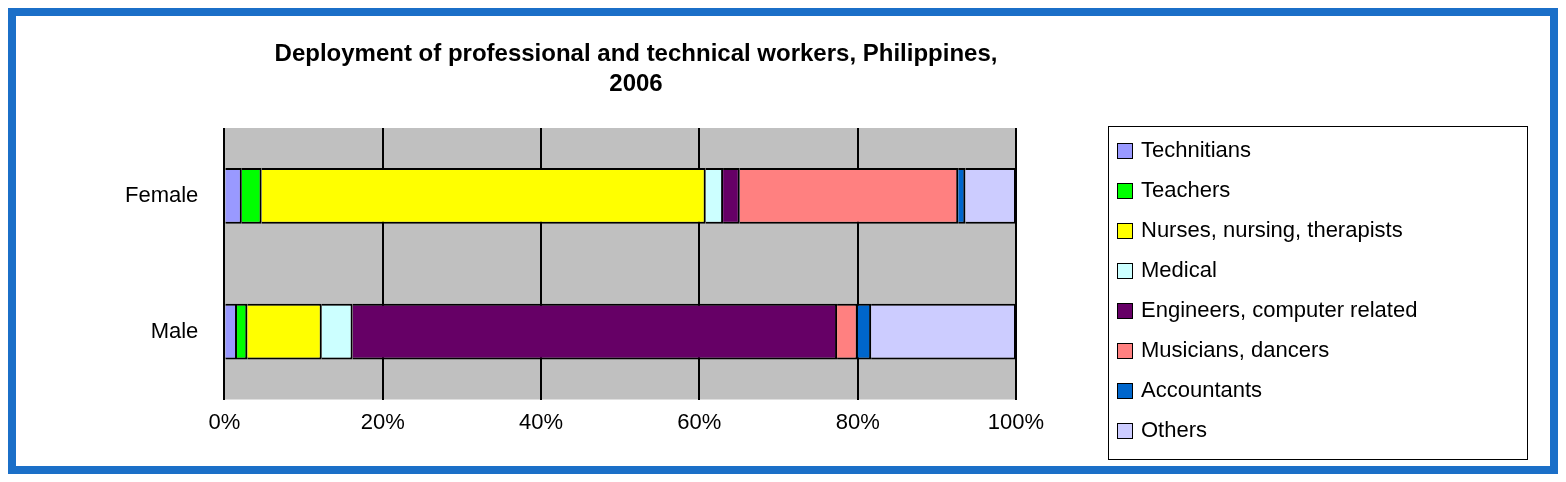  I want to click on y-tick-label: Male, so click(174, 330).